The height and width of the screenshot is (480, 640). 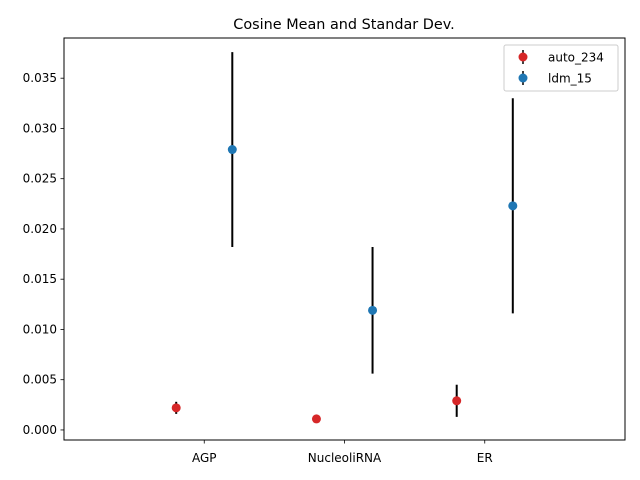 I want to click on legend-label: ldm_15, so click(x=570, y=79).